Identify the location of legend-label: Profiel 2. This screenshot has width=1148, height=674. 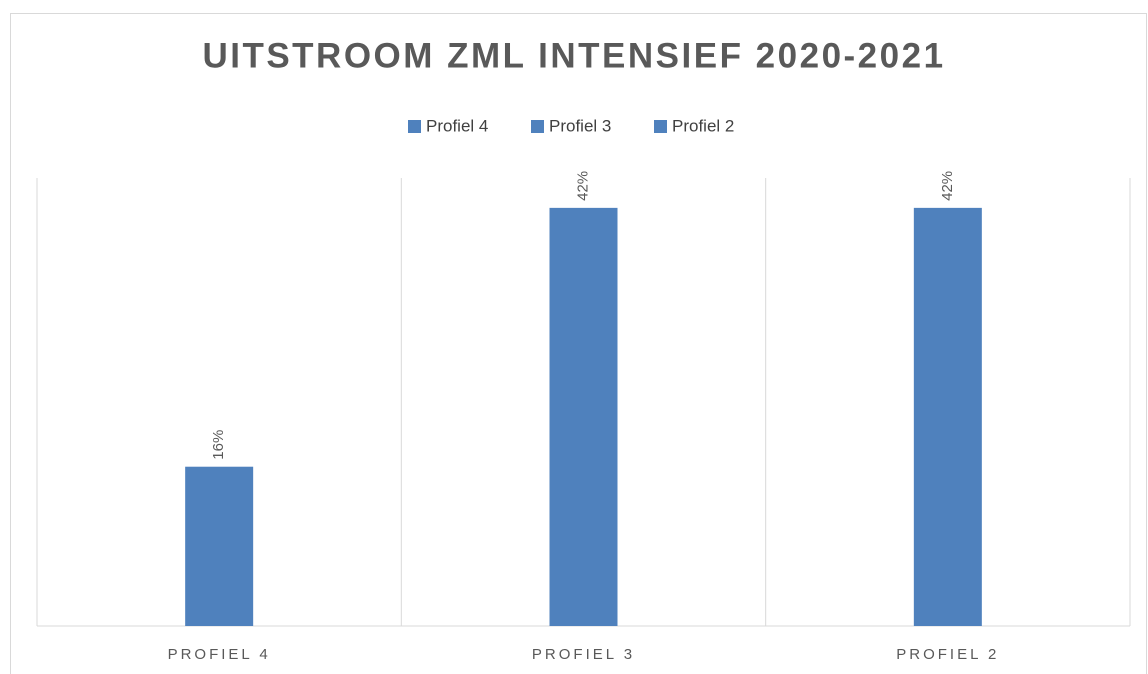
(703, 125).